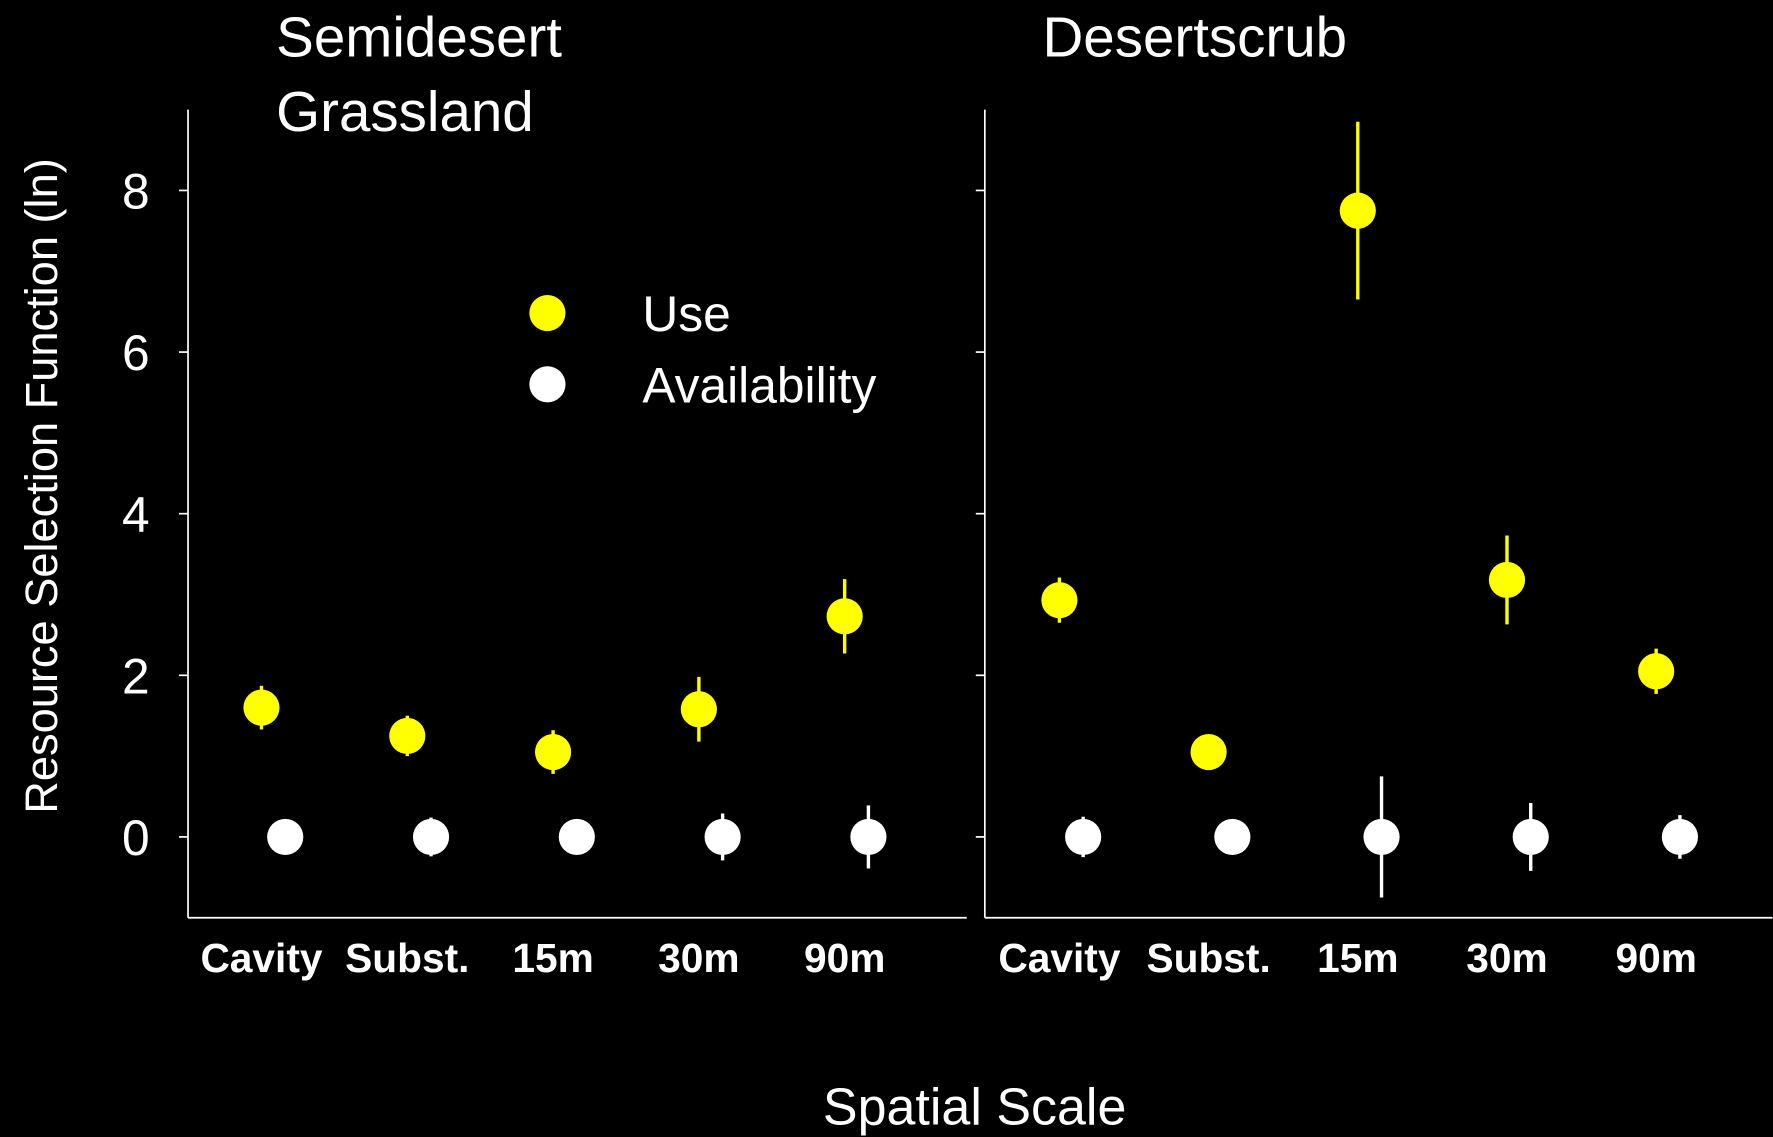  I want to click on x-axis-label: Spatial Scale, so click(974, 1108).